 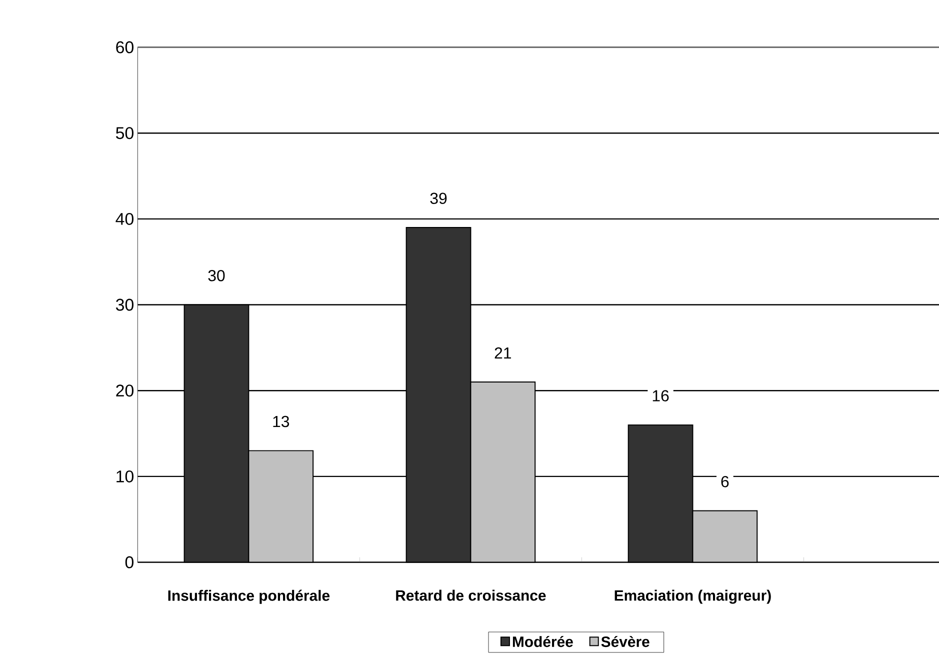 What do you see at coordinates (129, 562) in the screenshot?
I see `y-tick-label: 0` at bounding box center [129, 562].